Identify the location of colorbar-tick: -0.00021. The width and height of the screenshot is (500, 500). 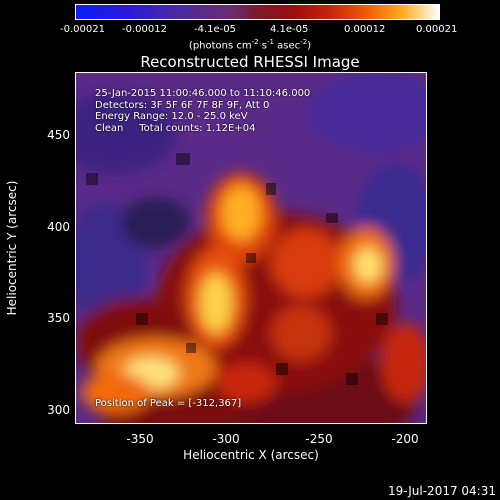
(82, 29).